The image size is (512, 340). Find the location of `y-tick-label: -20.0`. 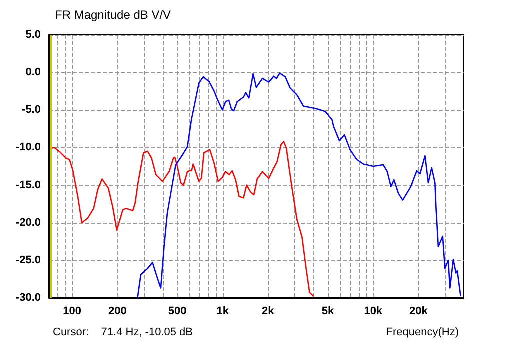

y-tick-label: -20.0 is located at coordinates (28, 222).